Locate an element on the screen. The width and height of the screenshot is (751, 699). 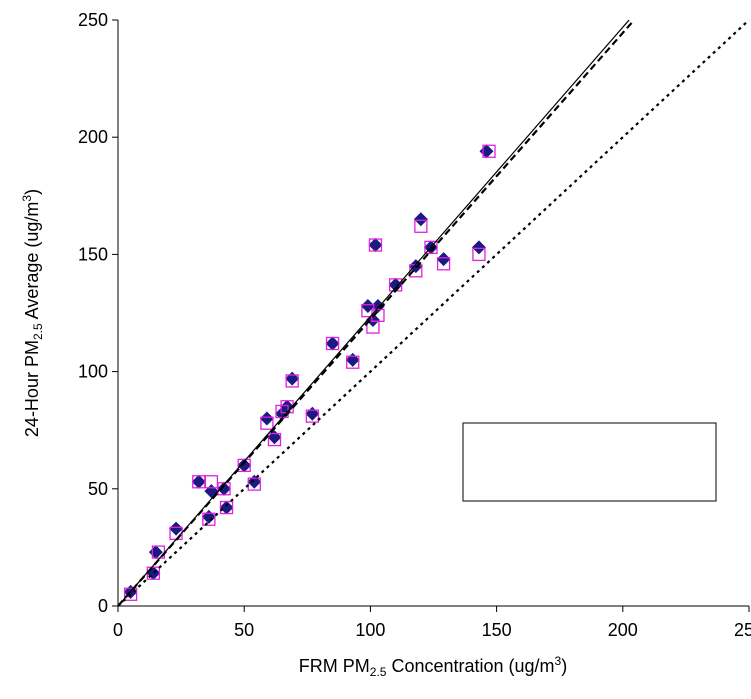
x-tick-label: 50 is located at coordinates (244, 630).